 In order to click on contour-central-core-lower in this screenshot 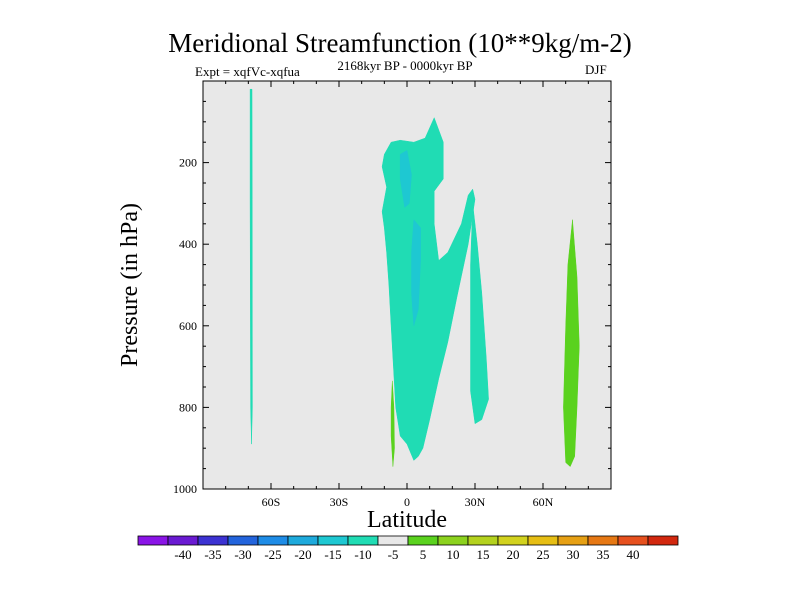, I will do `click(416, 272)`.